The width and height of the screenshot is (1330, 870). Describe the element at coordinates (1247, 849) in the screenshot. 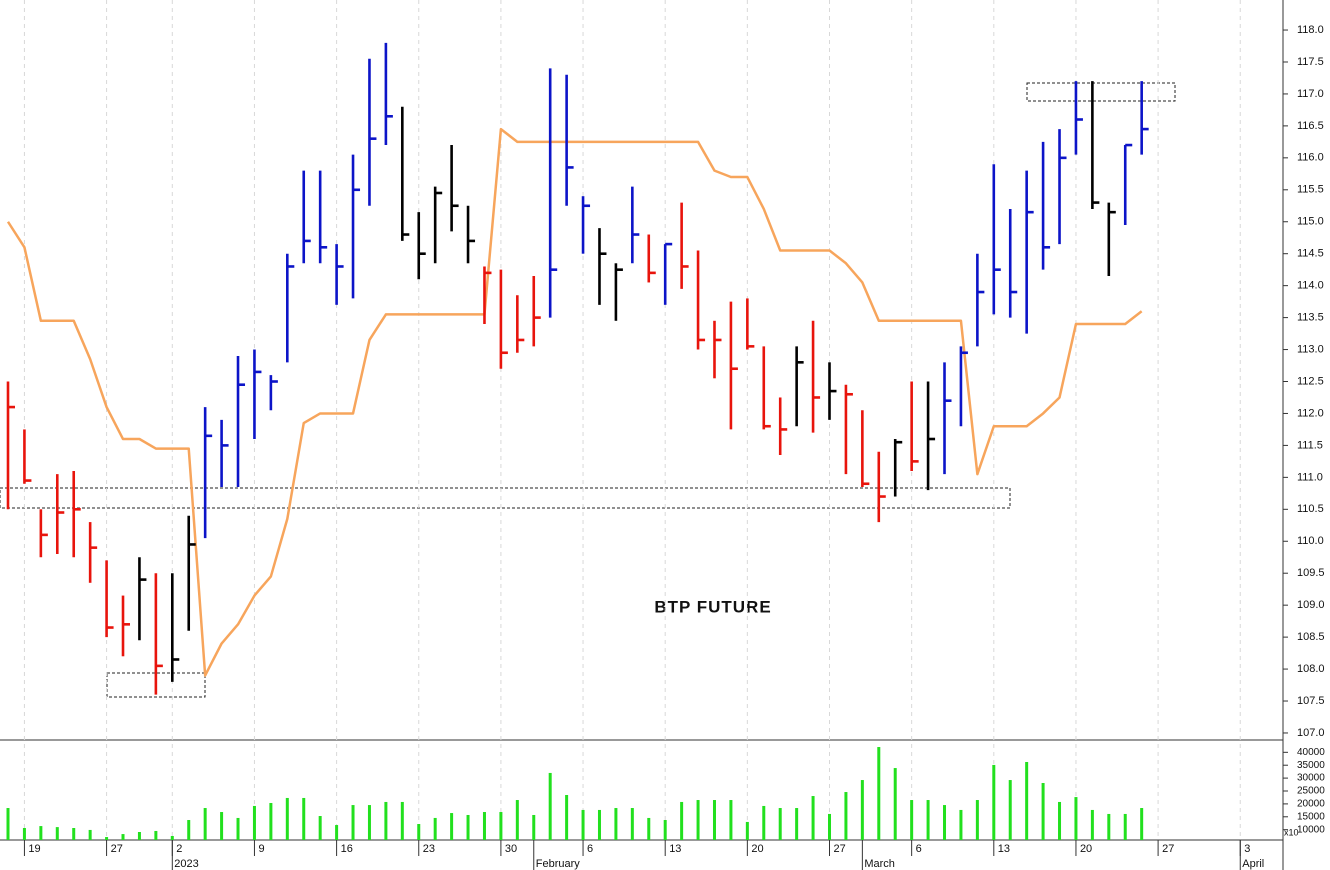

I see `x-tick-label: 3` at that location.